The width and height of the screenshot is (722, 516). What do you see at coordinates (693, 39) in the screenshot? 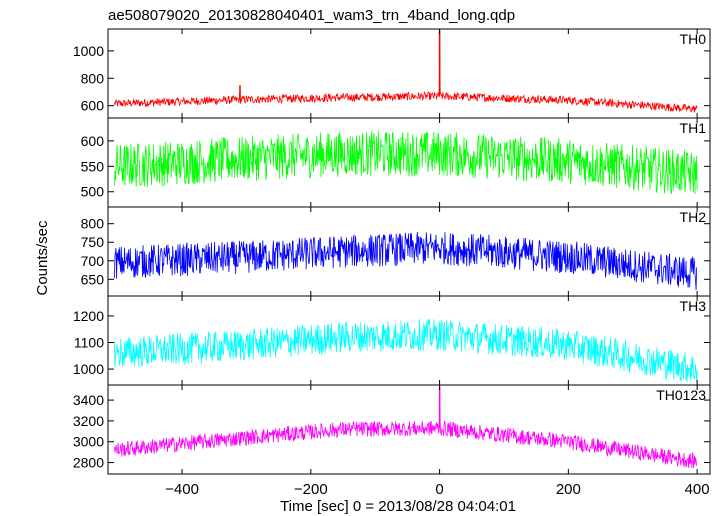
I see `panel-label: TH0` at bounding box center [693, 39].